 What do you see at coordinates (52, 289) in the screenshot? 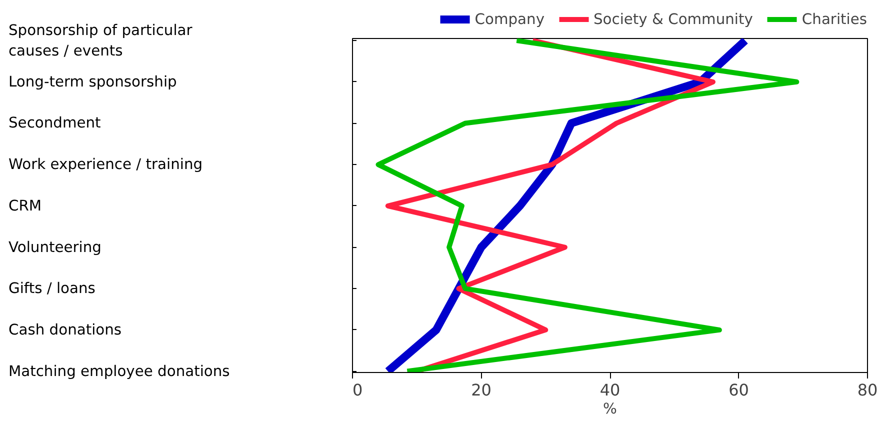
I see `y-tick-label: Gifts / loans` at bounding box center [52, 289].